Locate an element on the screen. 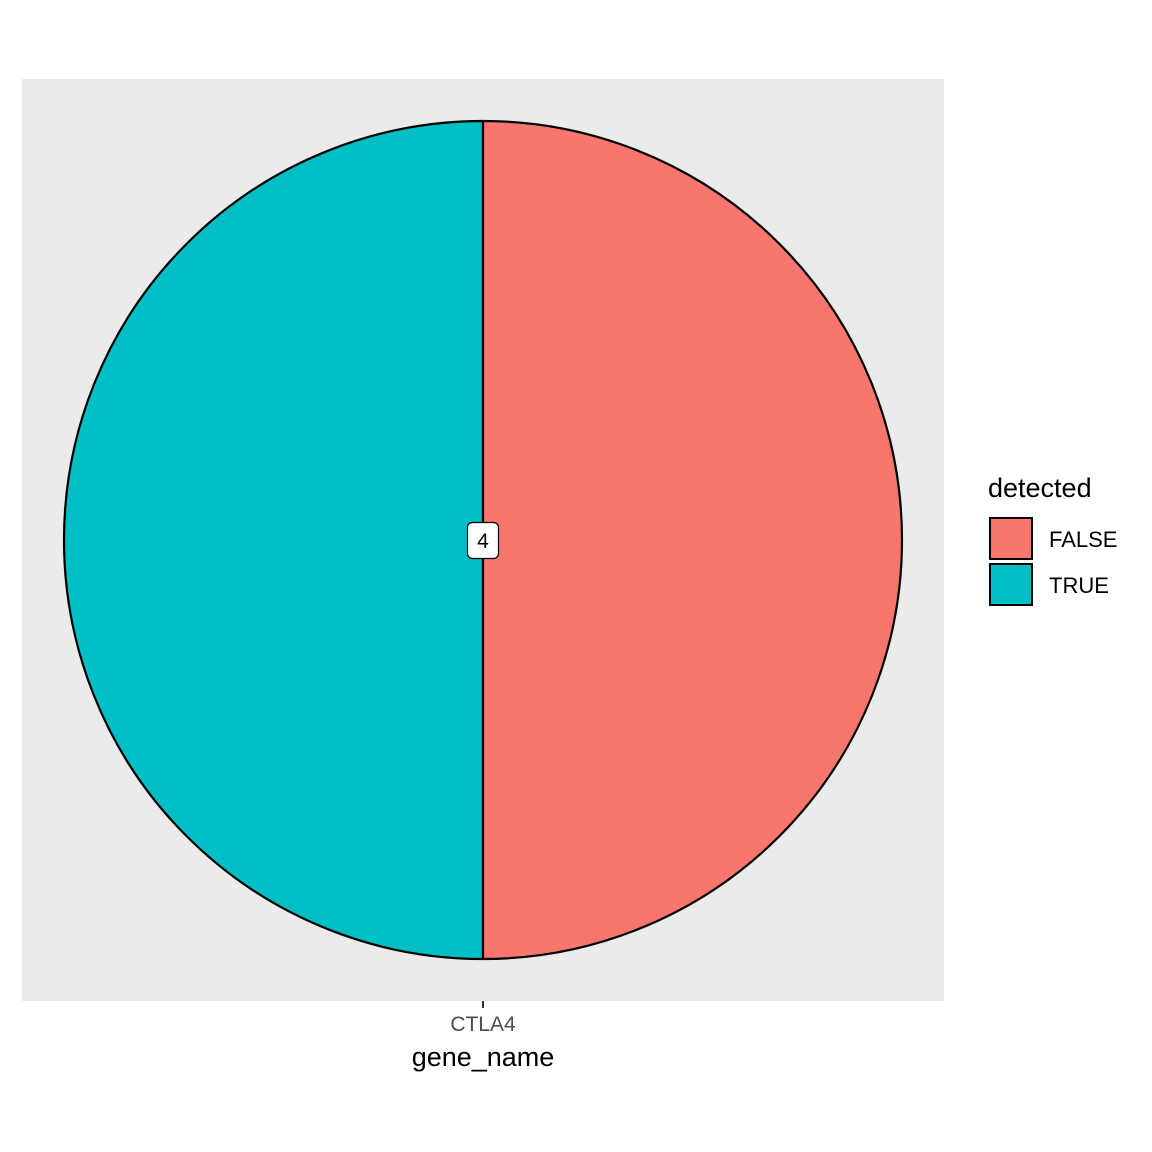 The height and width of the screenshot is (1152, 1152). x-tick-label: CTLA4 is located at coordinates (483, 1024).